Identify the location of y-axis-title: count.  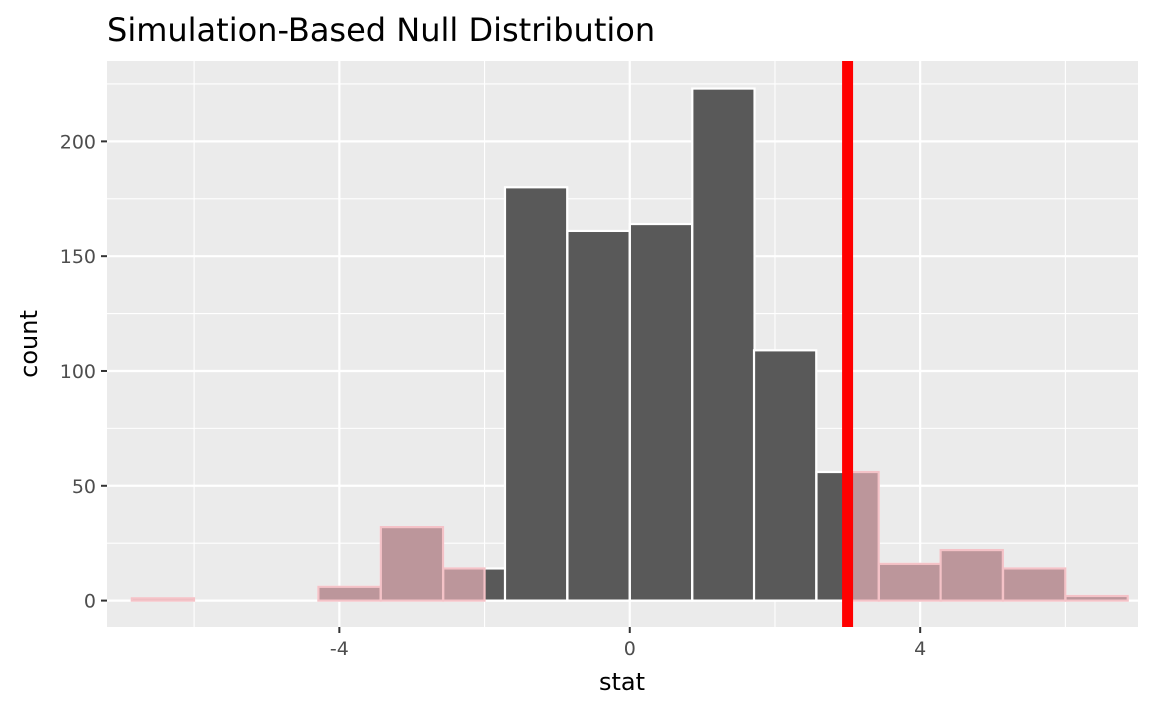
(29, 344).